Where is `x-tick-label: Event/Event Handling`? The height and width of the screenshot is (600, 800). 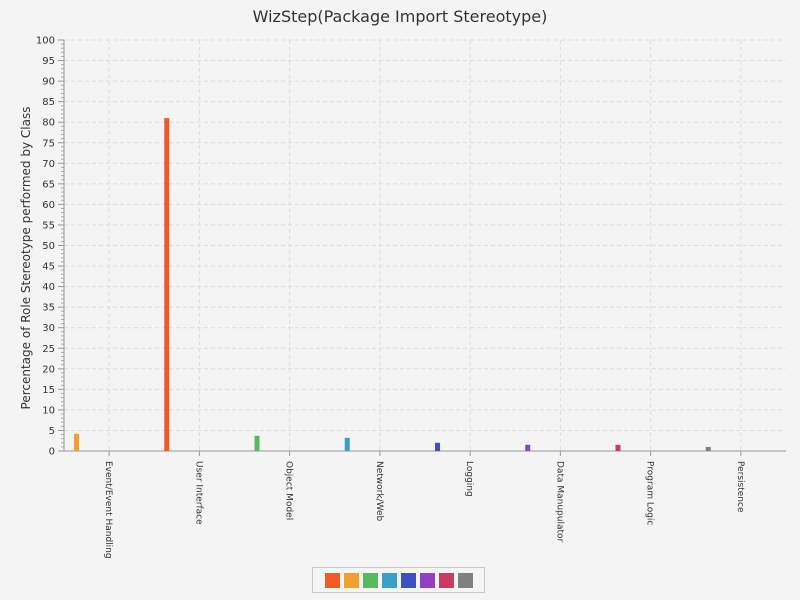 x-tick-label: Event/Event Handling is located at coordinates (108, 510).